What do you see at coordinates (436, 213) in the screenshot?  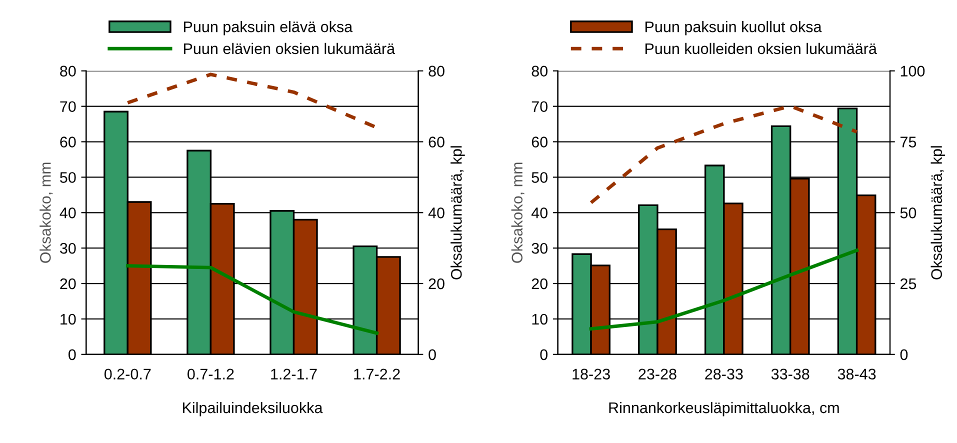 I see `y2-tick-label: 40` at bounding box center [436, 213].